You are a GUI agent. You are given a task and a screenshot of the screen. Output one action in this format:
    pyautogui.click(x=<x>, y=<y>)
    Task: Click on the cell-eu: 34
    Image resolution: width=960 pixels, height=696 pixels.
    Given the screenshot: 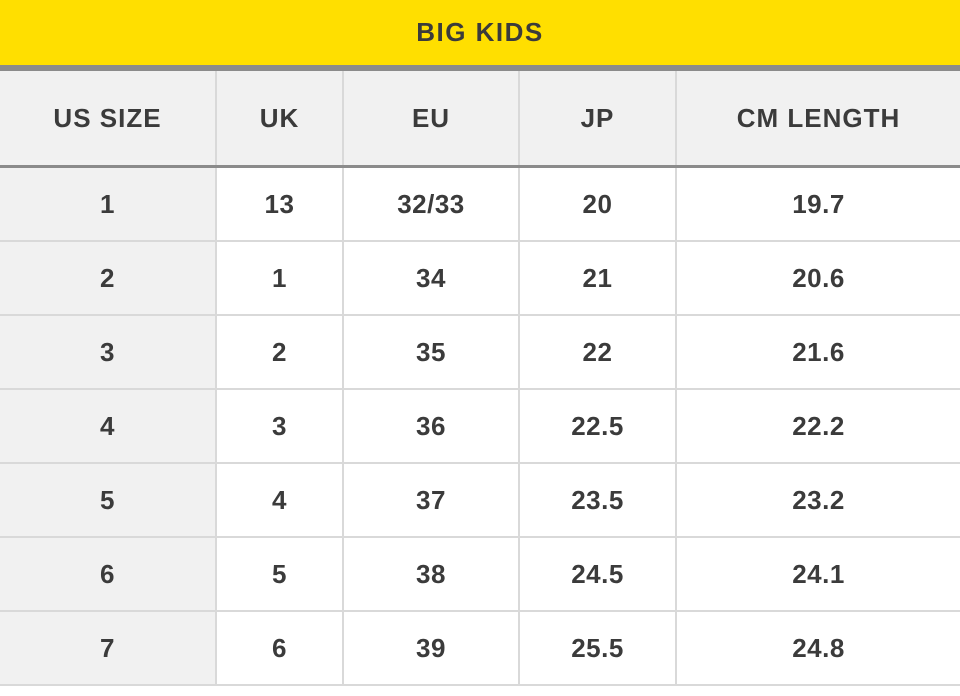 What is the action you would take?
    pyautogui.click(x=432, y=278)
    